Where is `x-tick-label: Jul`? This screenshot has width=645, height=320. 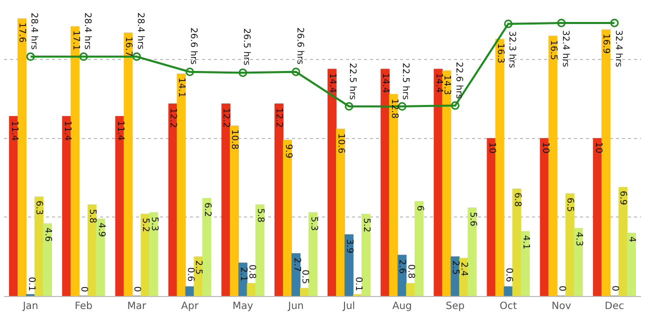
x-tick-label: Jul is located at coordinates (349, 306).